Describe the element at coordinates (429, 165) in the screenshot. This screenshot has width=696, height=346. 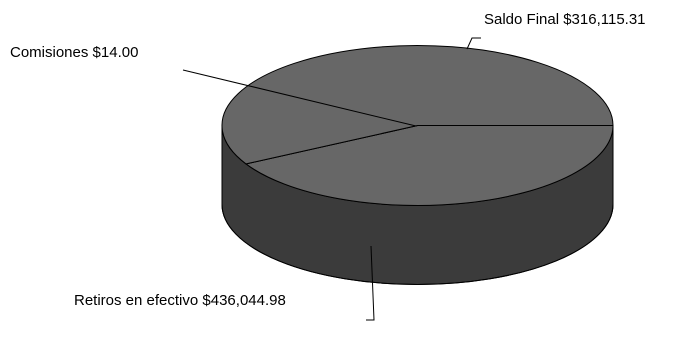
I see `pie-slice-saldo-final` at that location.